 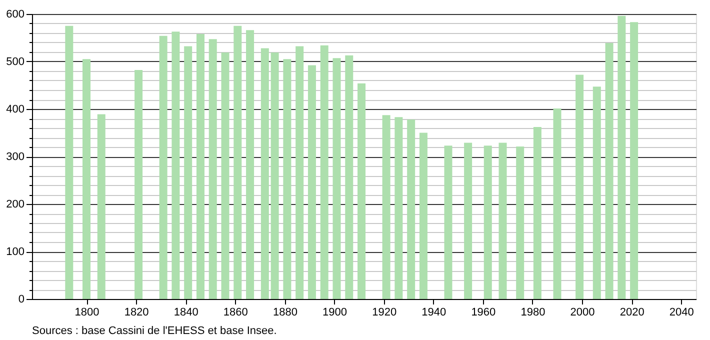 What do you see at coordinates (681, 312) in the screenshot?
I see `x-tick-label: 2040` at bounding box center [681, 312].